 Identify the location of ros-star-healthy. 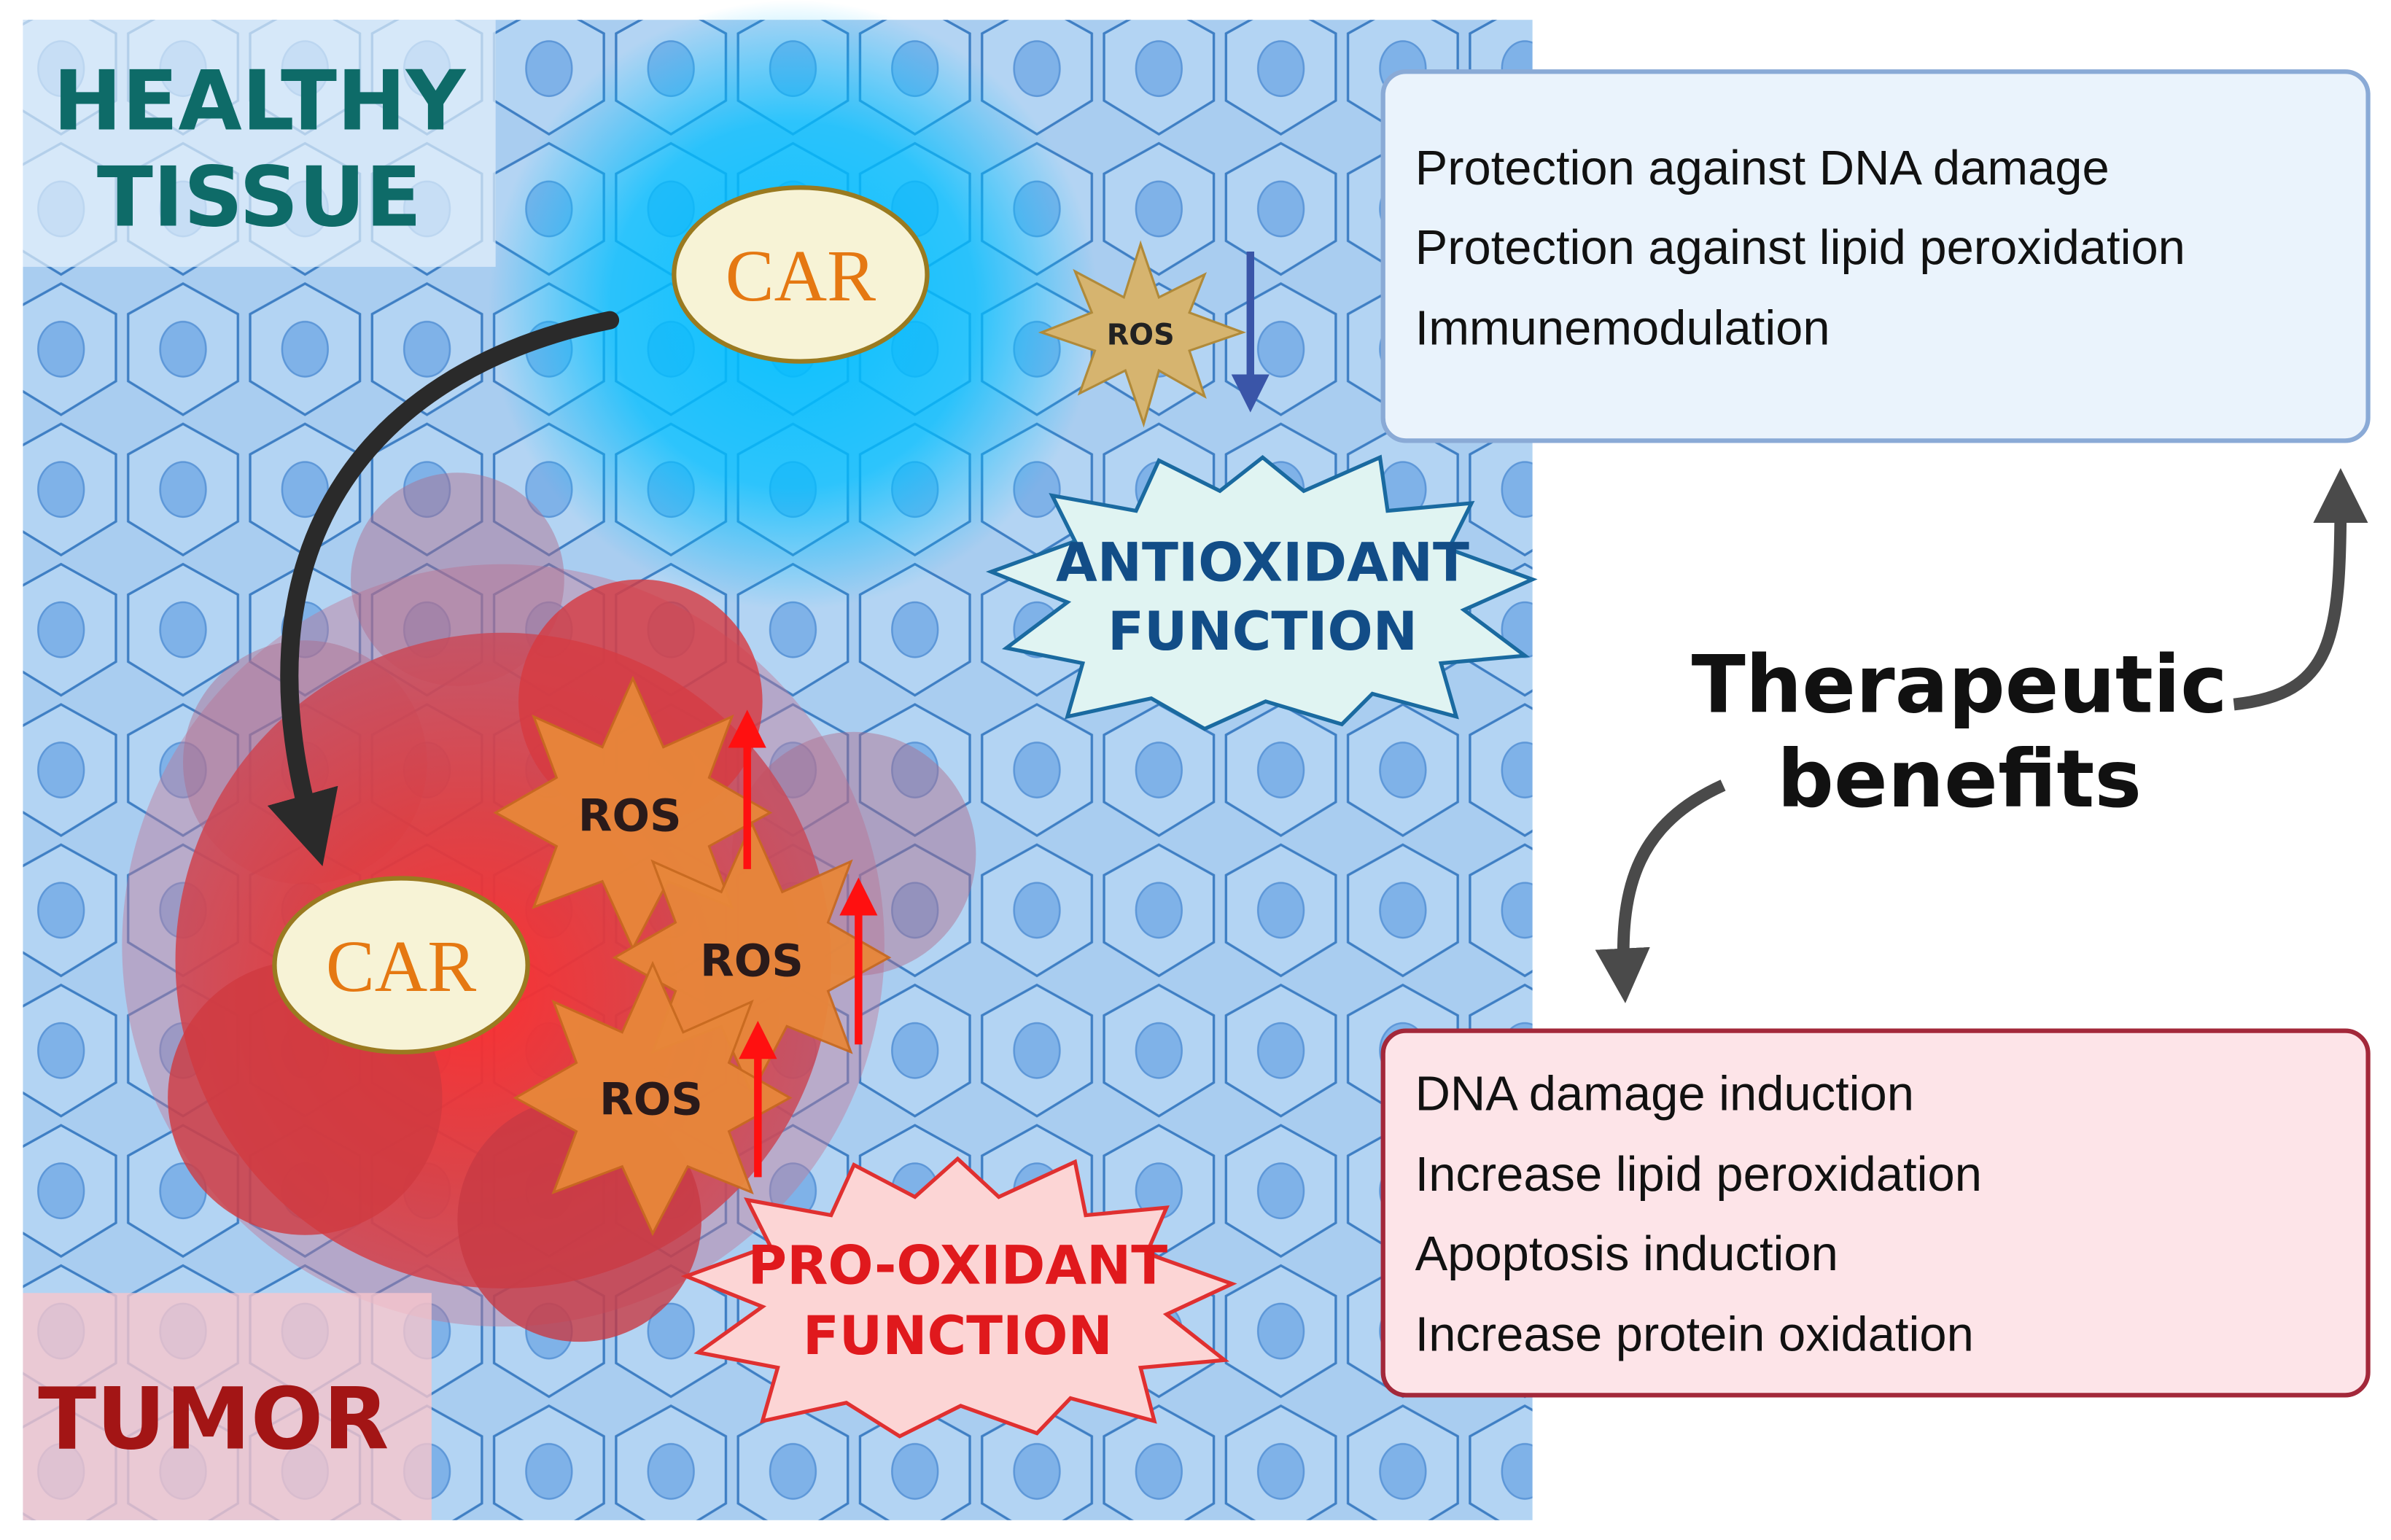
(1142, 334).